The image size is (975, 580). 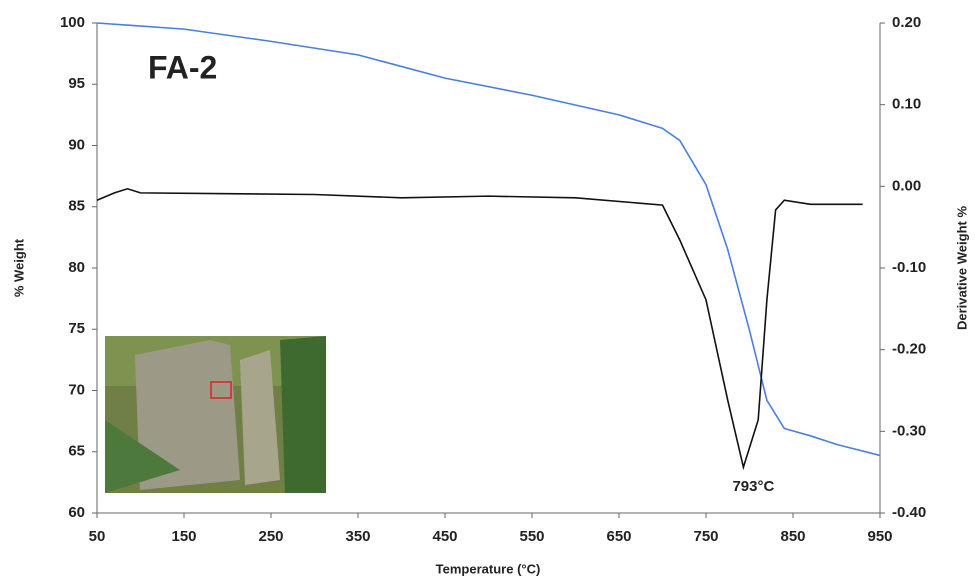 I want to click on y2-tick-label: 0.00, so click(x=906, y=185).